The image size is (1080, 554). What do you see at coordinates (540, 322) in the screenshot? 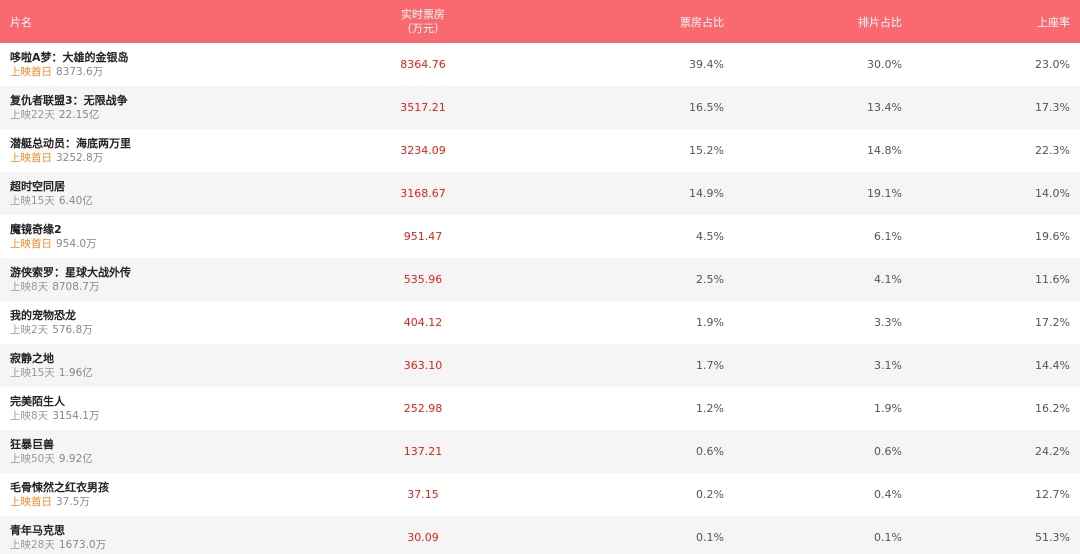
I see `table-row: 我的宠物恐龙 上映2天 576.8万 404.12 1.9% 3.3% 17.2%` at bounding box center [540, 322].